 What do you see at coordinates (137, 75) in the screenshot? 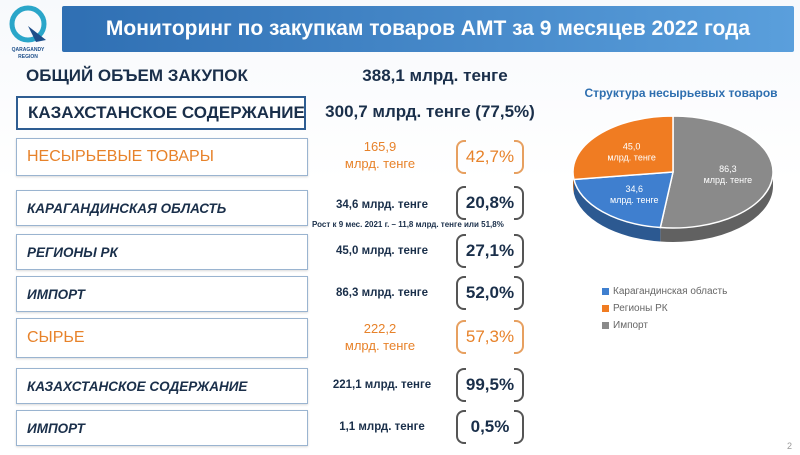
I see `row-label: ОБЩИЙ ОБЪЕМ ЗАКУПОК` at bounding box center [137, 75].